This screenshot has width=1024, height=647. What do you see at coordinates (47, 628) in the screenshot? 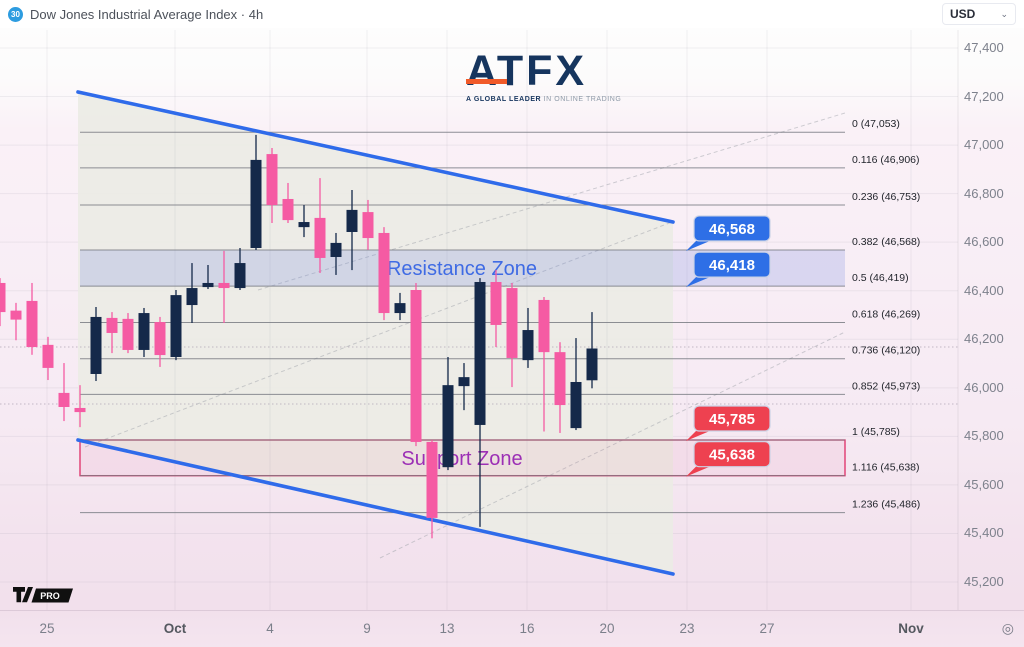
I see `time-axis-label: 25` at bounding box center [47, 628].